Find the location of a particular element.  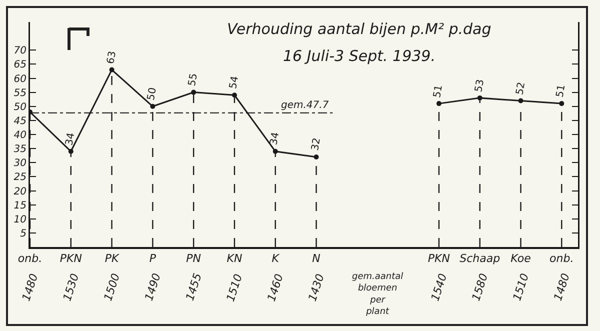

y-tick-label: 35 is located at coordinates (20, 150).